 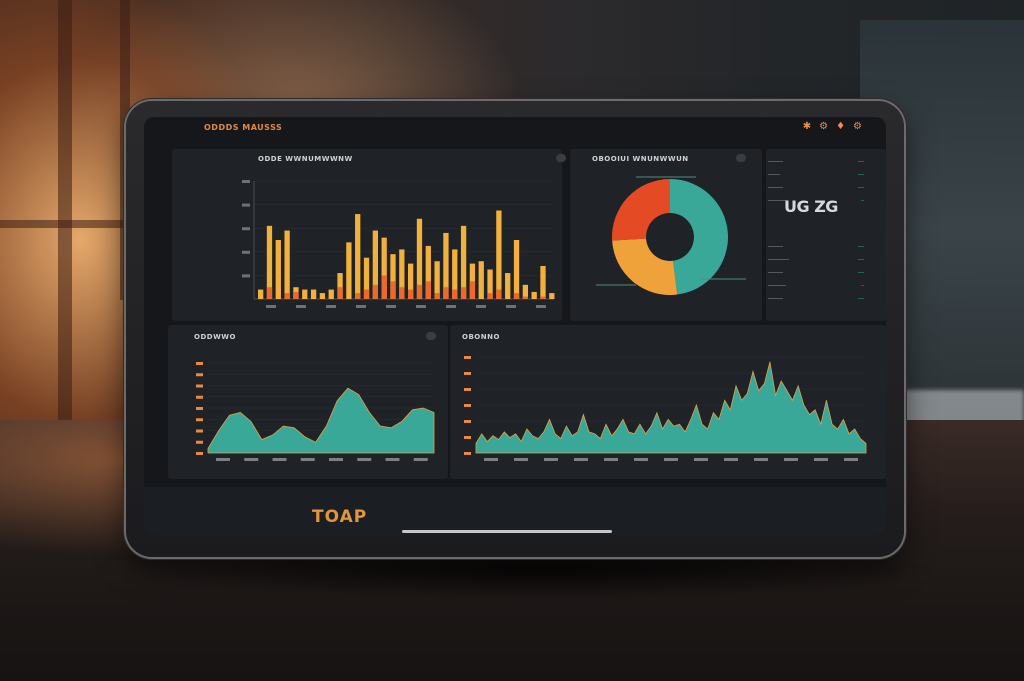 What do you see at coordinates (816, 175) in the screenshot?
I see `stat-row: ──── ──` at bounding box center [816, 175].